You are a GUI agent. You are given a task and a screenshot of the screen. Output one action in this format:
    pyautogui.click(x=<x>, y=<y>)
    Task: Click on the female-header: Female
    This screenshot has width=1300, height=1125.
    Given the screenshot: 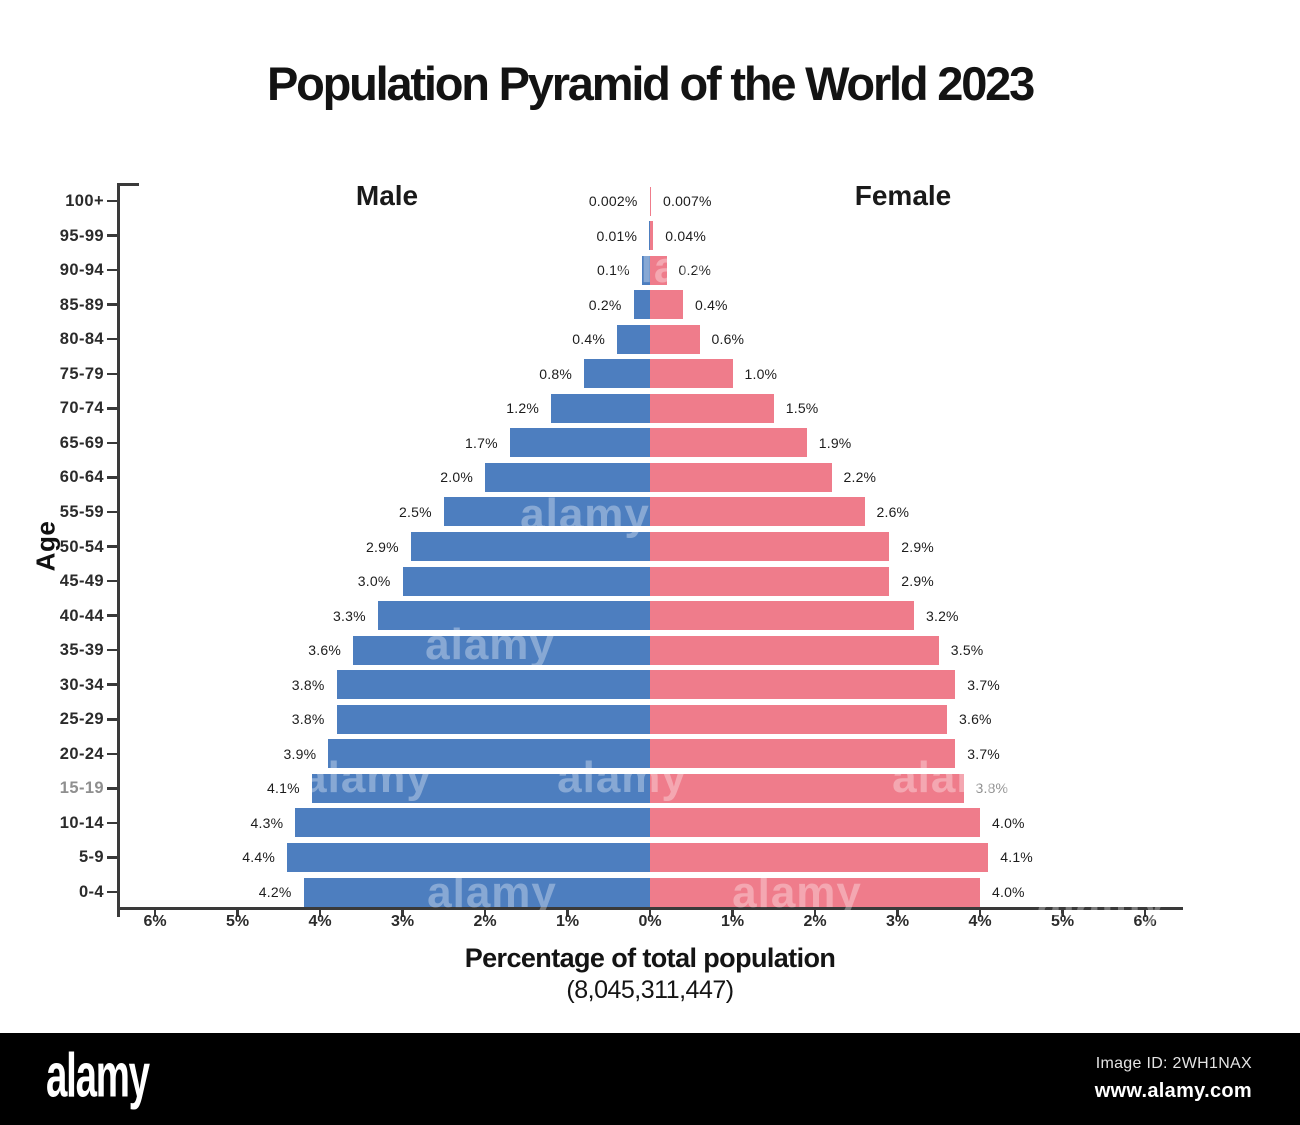 What is the action you would take?
    pyautogui.click(x=903, y=195)
    